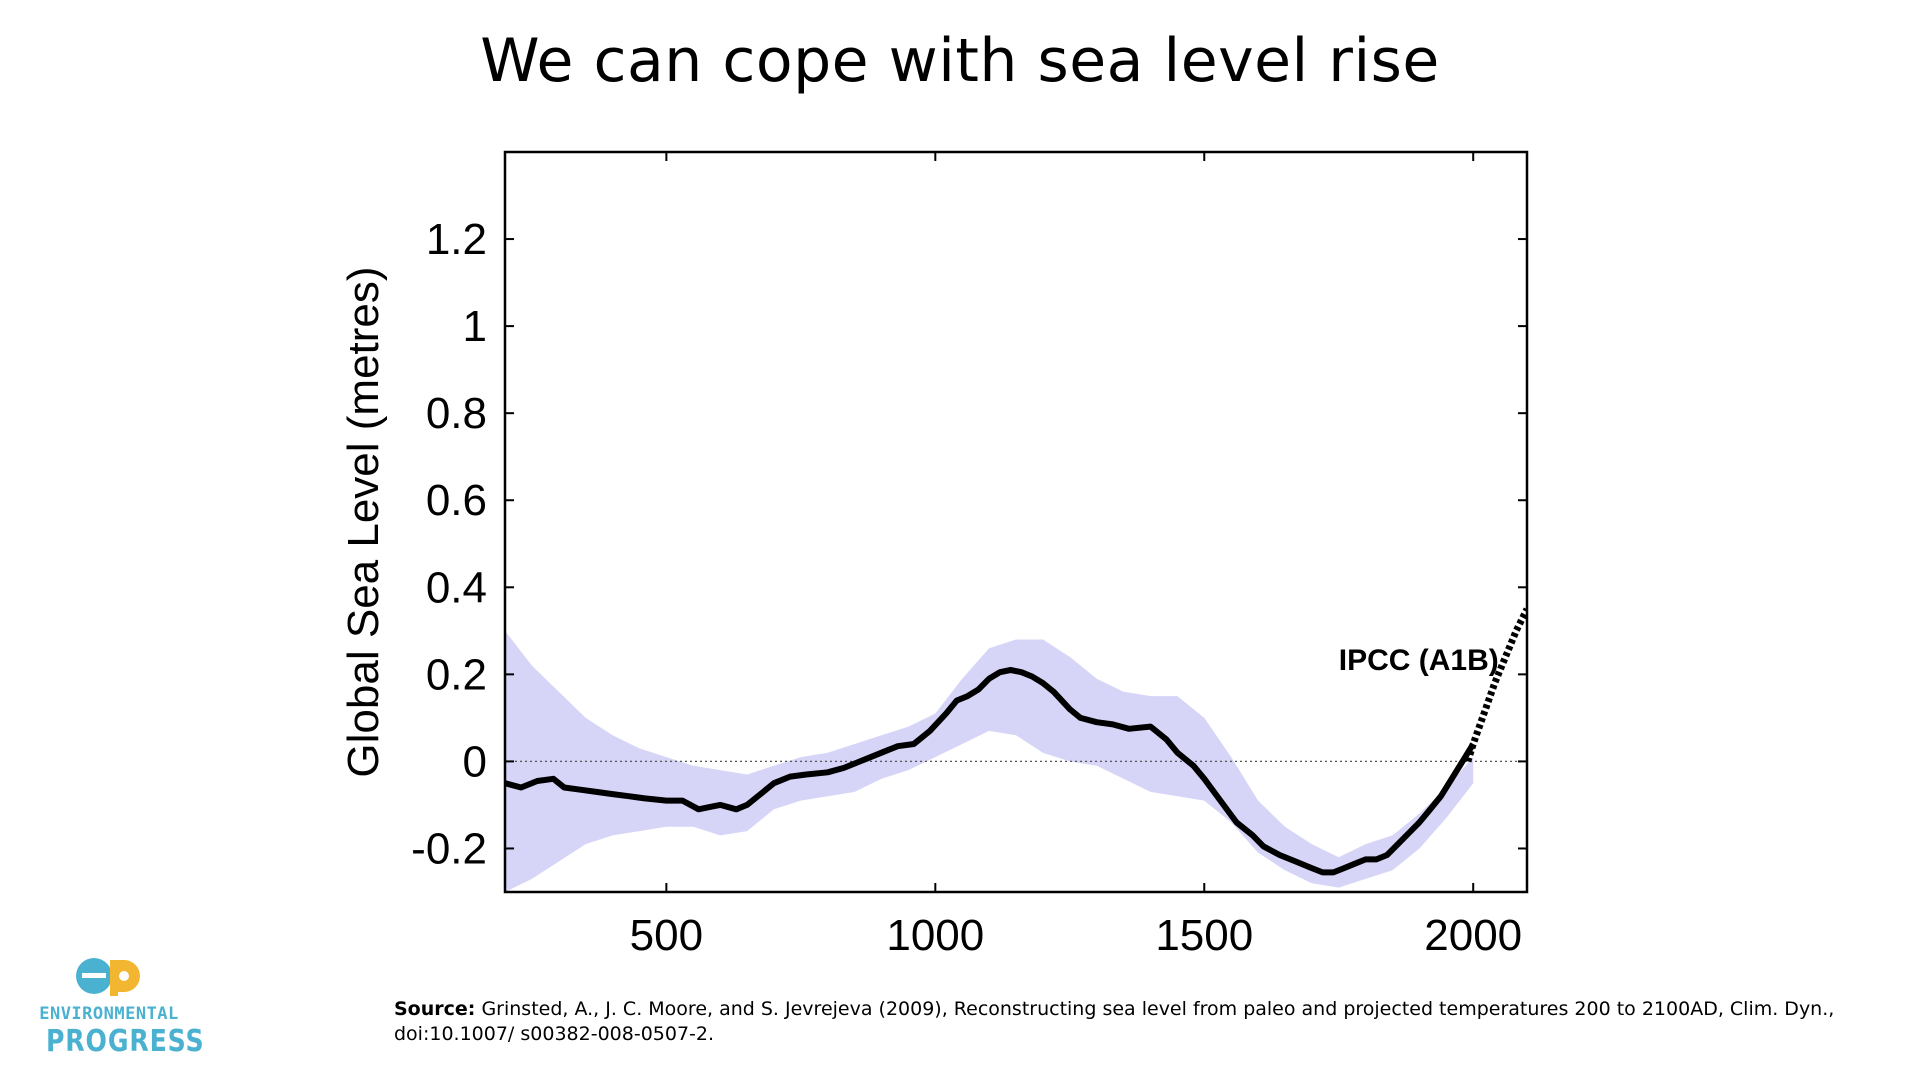 The image size is (1920, 1080). What do you see at coordinates (456, 674) in the screenshot?
I see `y-tick-label: 0.2` at bounding box center [456, 674].